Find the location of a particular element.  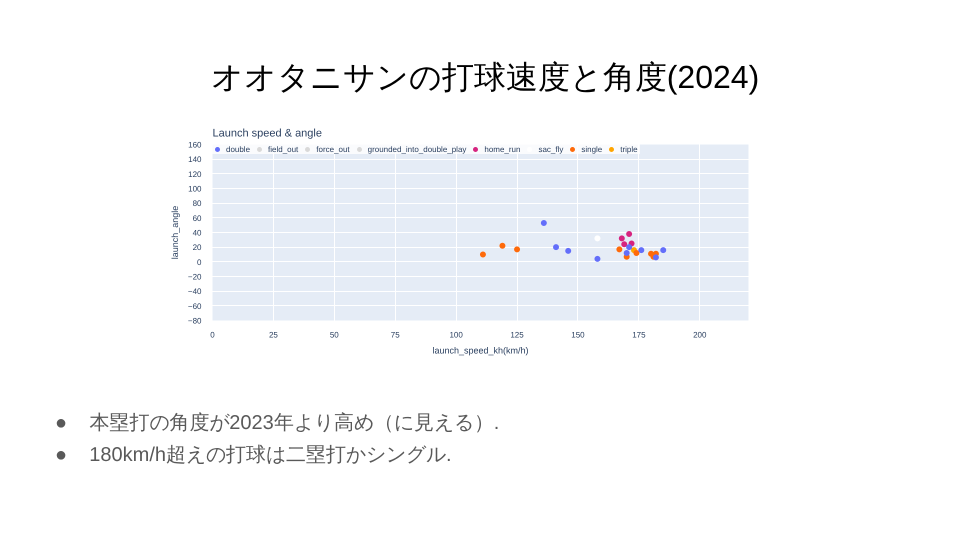

x-tick-label: 50 is located at coordinates (335, 335).